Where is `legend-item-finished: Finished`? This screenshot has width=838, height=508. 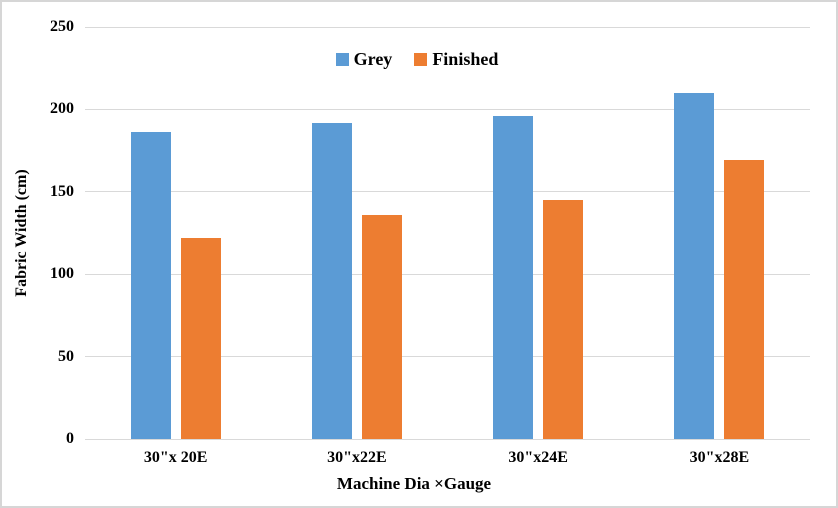
legend-item-finished: Finished is located at coordinates (456, 59).